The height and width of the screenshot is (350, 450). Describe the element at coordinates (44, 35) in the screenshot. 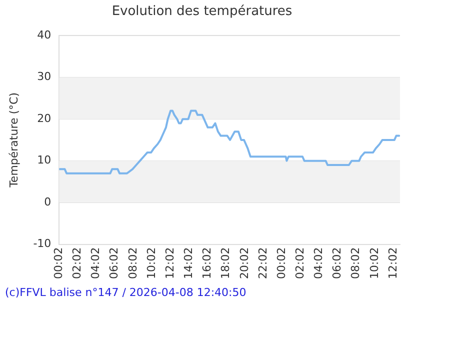

I see `y-tick-label: 40` at that location.